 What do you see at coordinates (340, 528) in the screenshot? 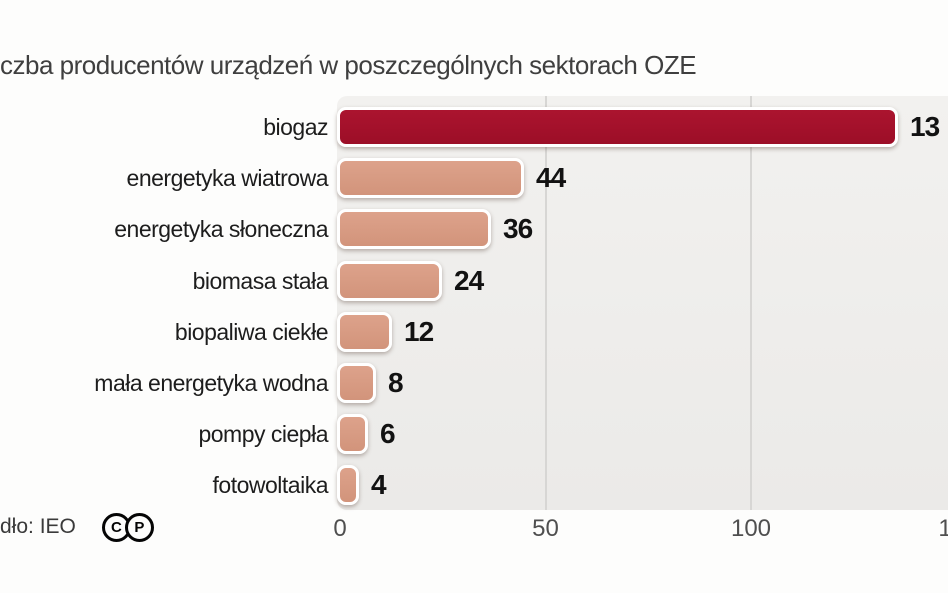
I see `x-tick-label: 0` at bounding box center [340, 528].